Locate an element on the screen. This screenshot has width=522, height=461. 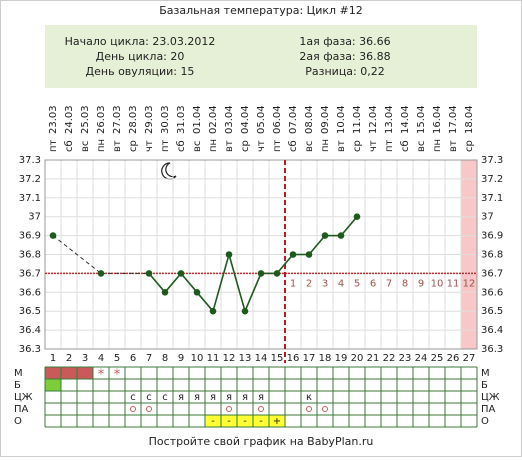
x-tick-label: 3 is located at coordinates (85, 358).